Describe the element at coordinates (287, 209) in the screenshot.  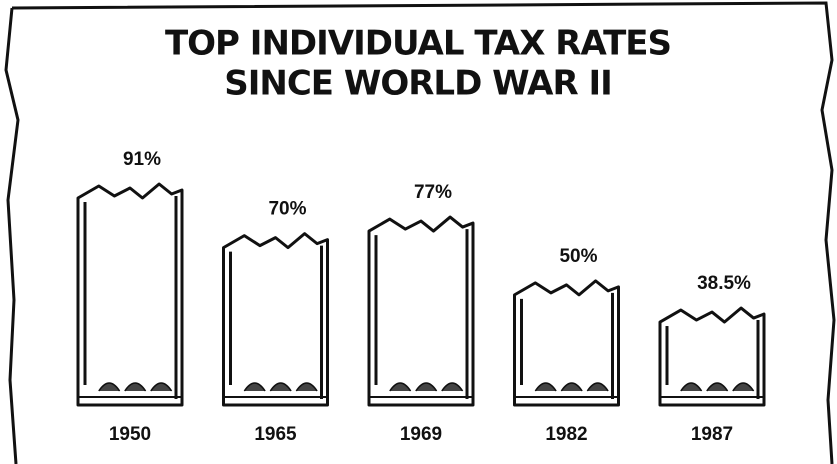
I see `value-label: 70%` at that location.